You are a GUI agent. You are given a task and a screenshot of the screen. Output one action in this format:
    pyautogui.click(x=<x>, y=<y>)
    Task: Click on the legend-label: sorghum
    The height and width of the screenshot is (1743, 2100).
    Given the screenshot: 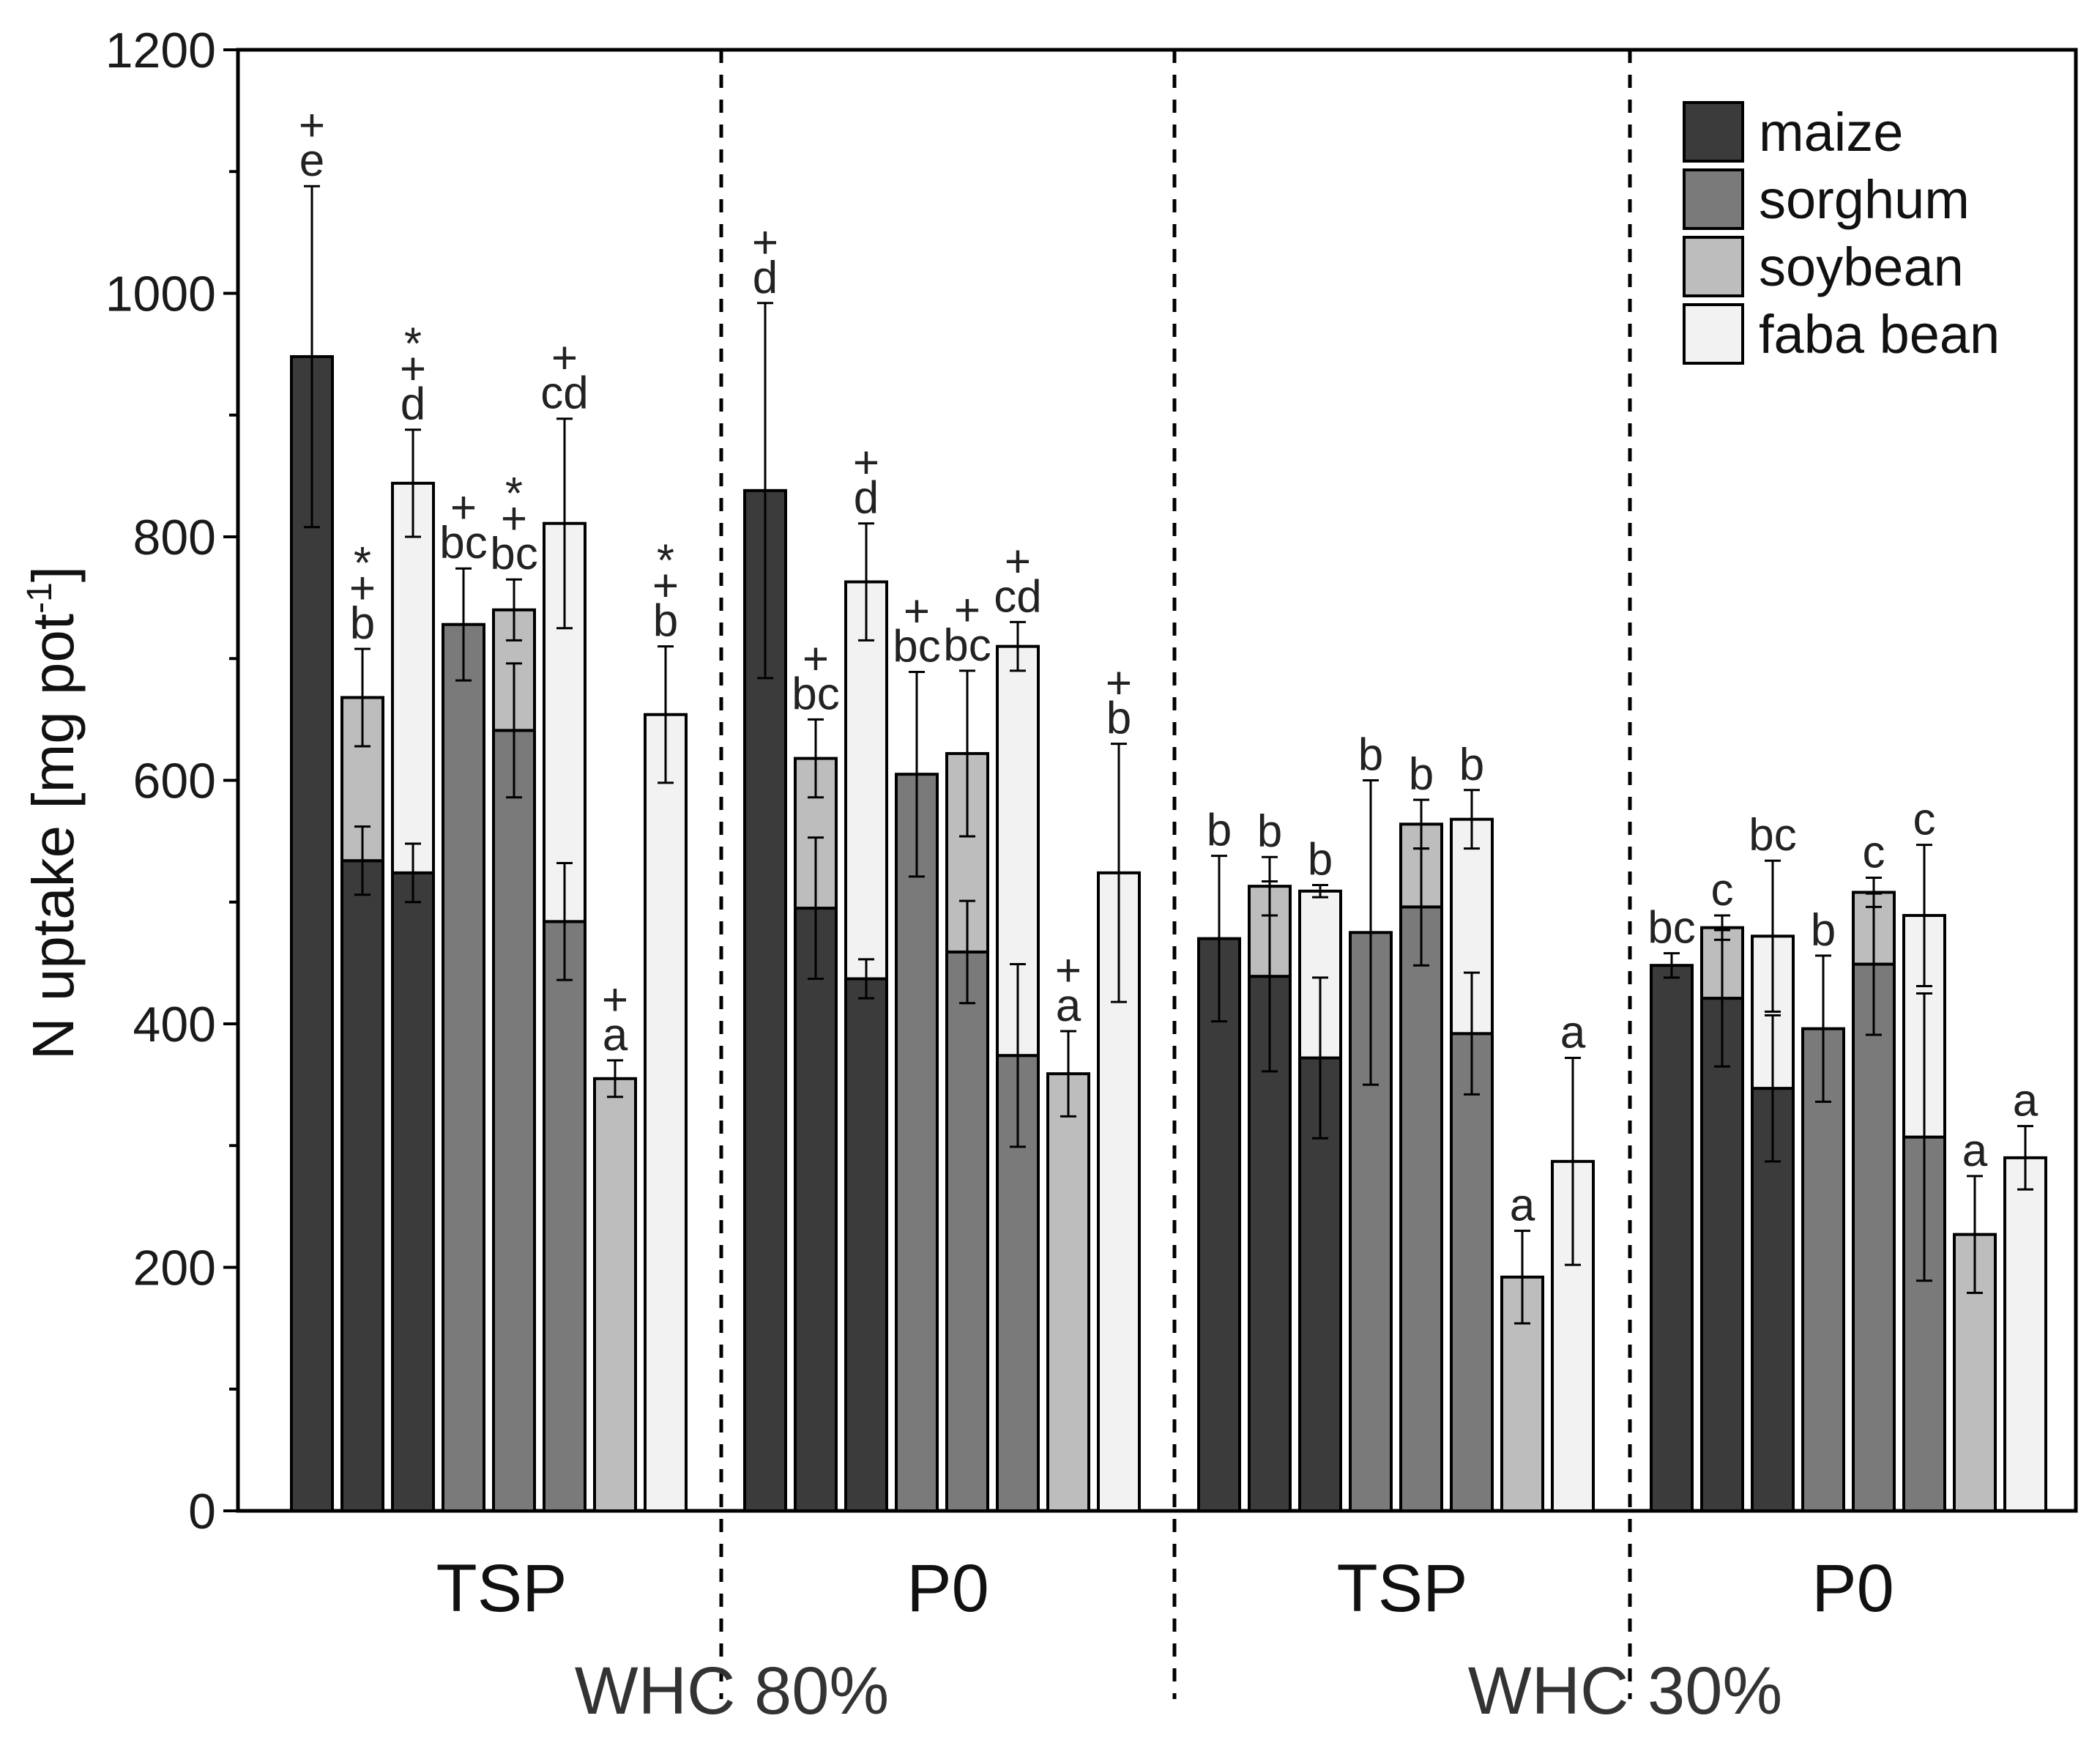 What is the action you would take?
    pyautogui.click(x=1864, y=199)
    